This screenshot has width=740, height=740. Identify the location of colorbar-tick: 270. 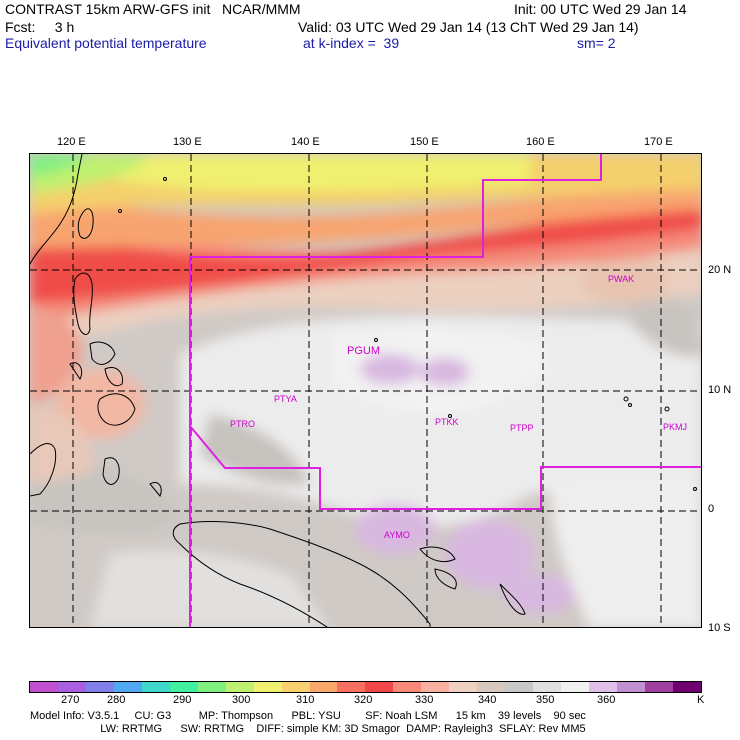
(70, 700).